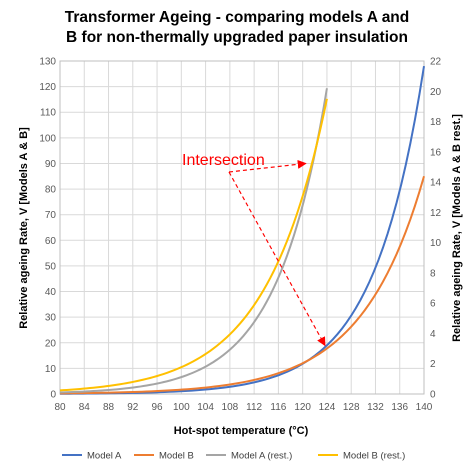  What do you see at coordinates (433, 304) in the screenshot?
I see `right-y-tick-label: 6` at bounding box center [433, 304].